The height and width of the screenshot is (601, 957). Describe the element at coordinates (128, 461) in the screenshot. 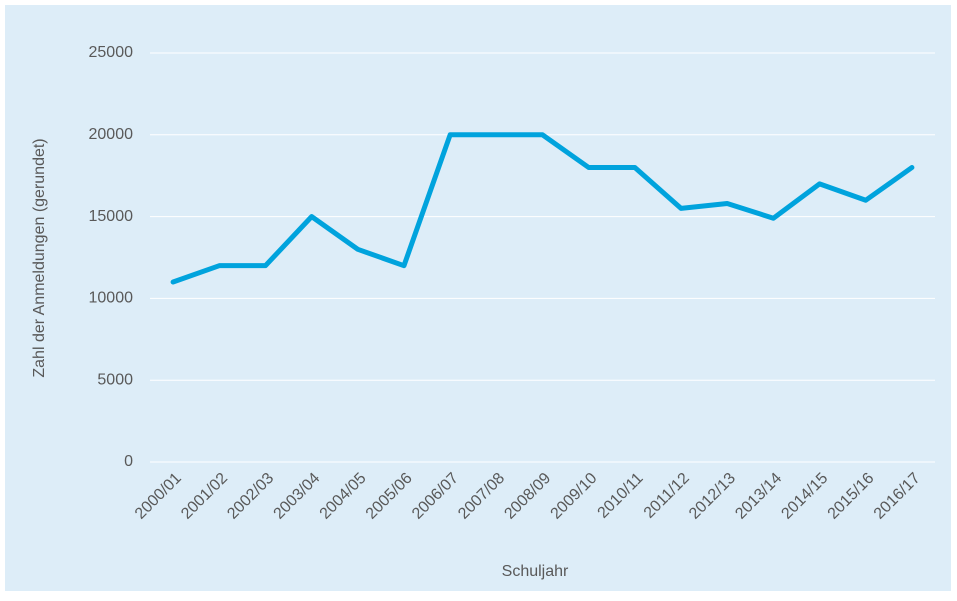

I see `y-tick-label: 0` at that location.